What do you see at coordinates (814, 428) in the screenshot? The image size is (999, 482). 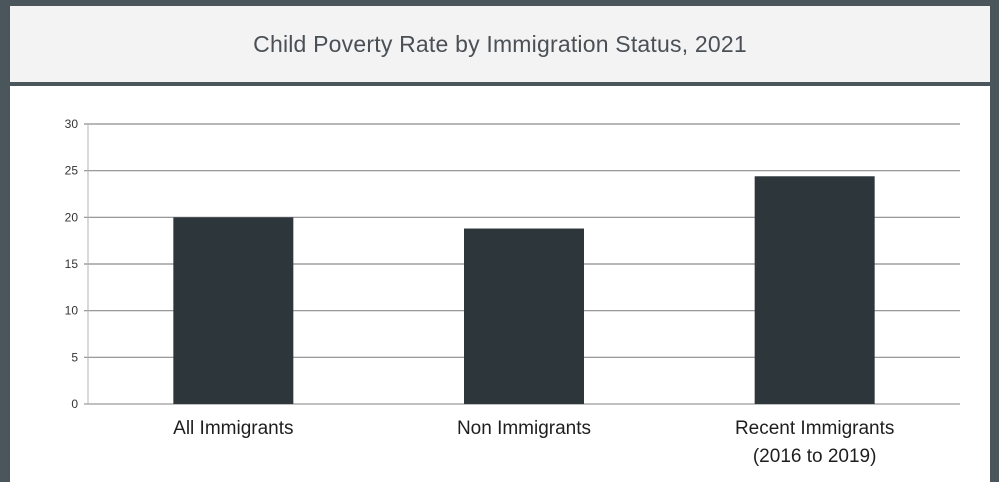 I see `x-category-label: Recent Immigrants` at bounding box center [814, 428].